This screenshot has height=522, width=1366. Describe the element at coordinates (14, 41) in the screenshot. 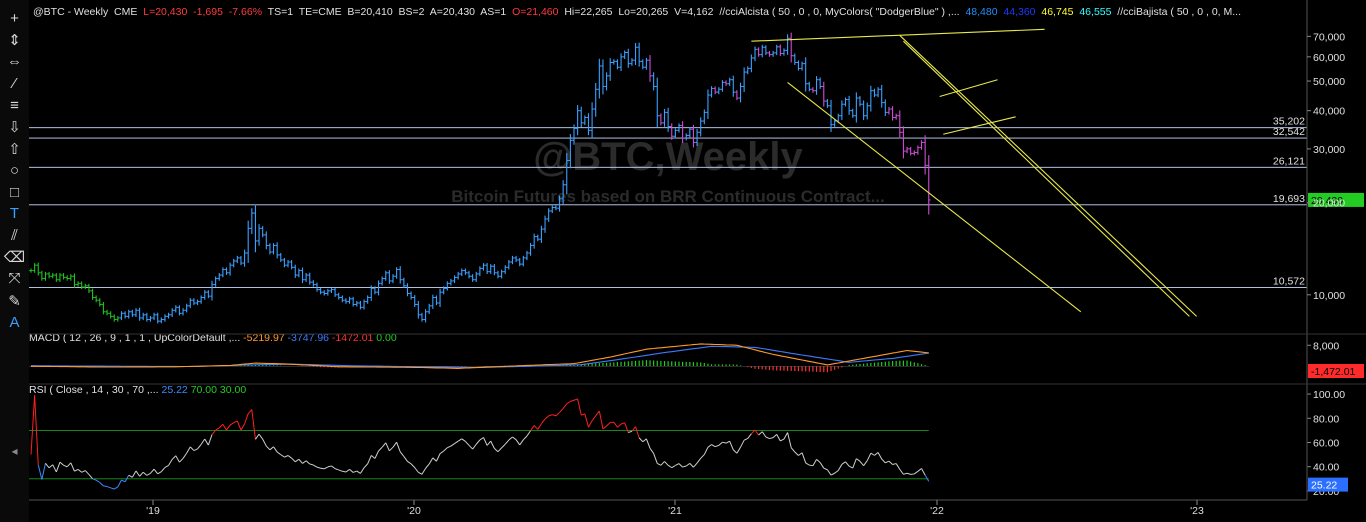

I see `vertical-cursor-icon: ⇕` at that location.